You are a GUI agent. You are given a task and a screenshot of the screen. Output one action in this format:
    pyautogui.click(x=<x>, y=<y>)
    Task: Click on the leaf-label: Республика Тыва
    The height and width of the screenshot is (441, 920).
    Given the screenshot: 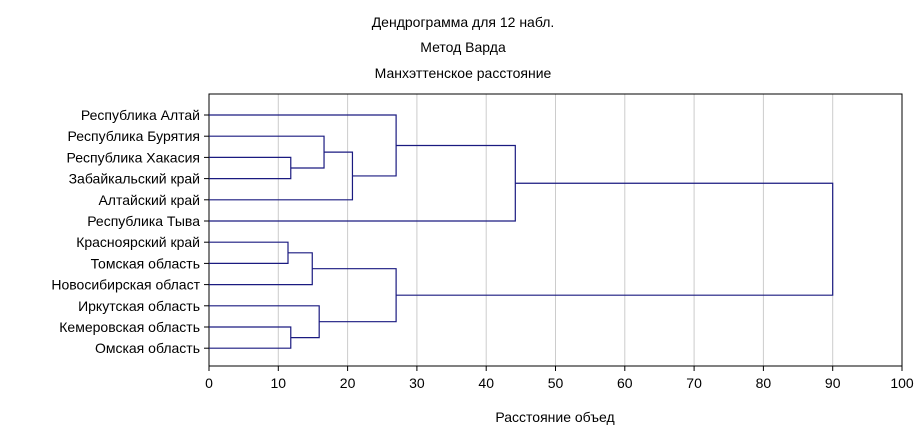 What is the action you would take?
    pyautogui.click(x=143, y=221)
    